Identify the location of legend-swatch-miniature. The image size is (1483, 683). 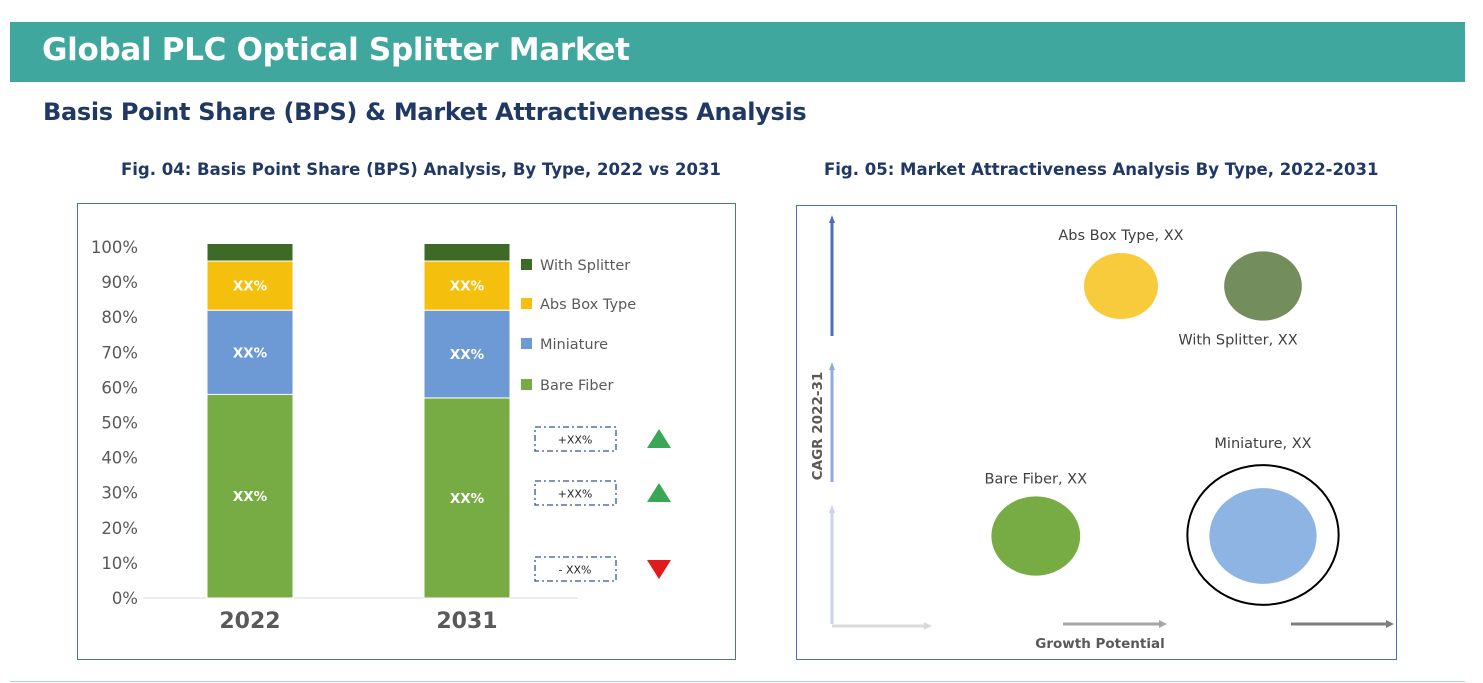
(526, 343).